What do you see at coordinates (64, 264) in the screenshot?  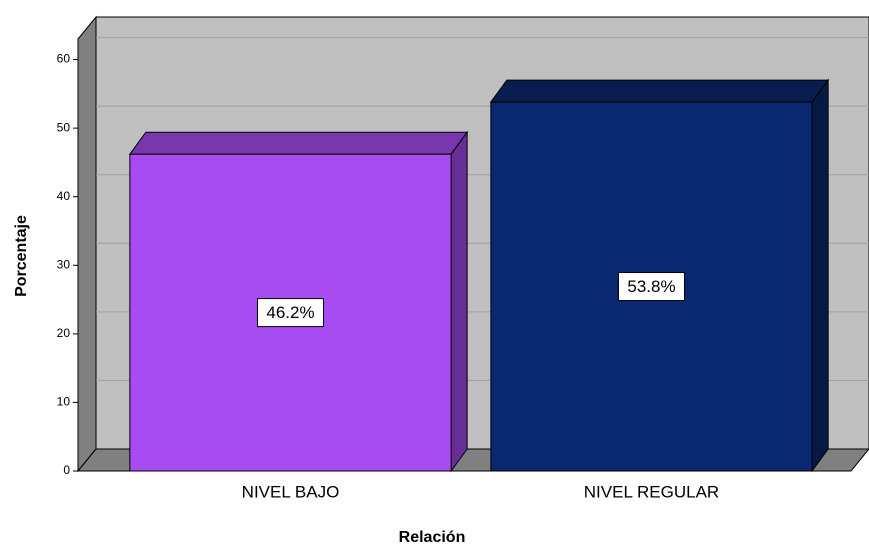 I see `y-tick-label: 30` at bounding box center [64, 264].